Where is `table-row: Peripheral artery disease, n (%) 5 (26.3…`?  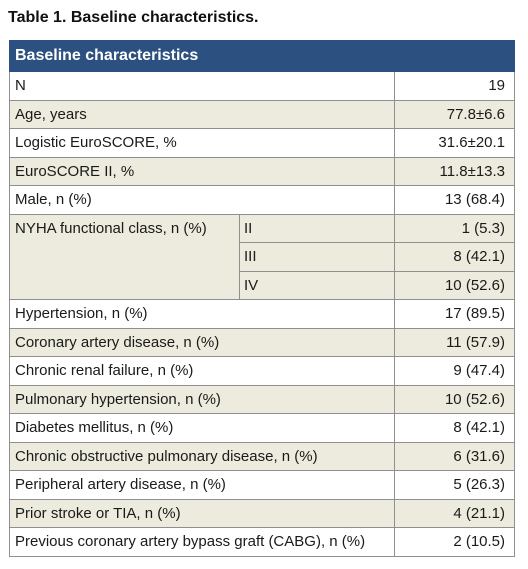
table-row: Peripheral artery disease, n (%) 5 (26.3… is located at coordinates (262, 485).